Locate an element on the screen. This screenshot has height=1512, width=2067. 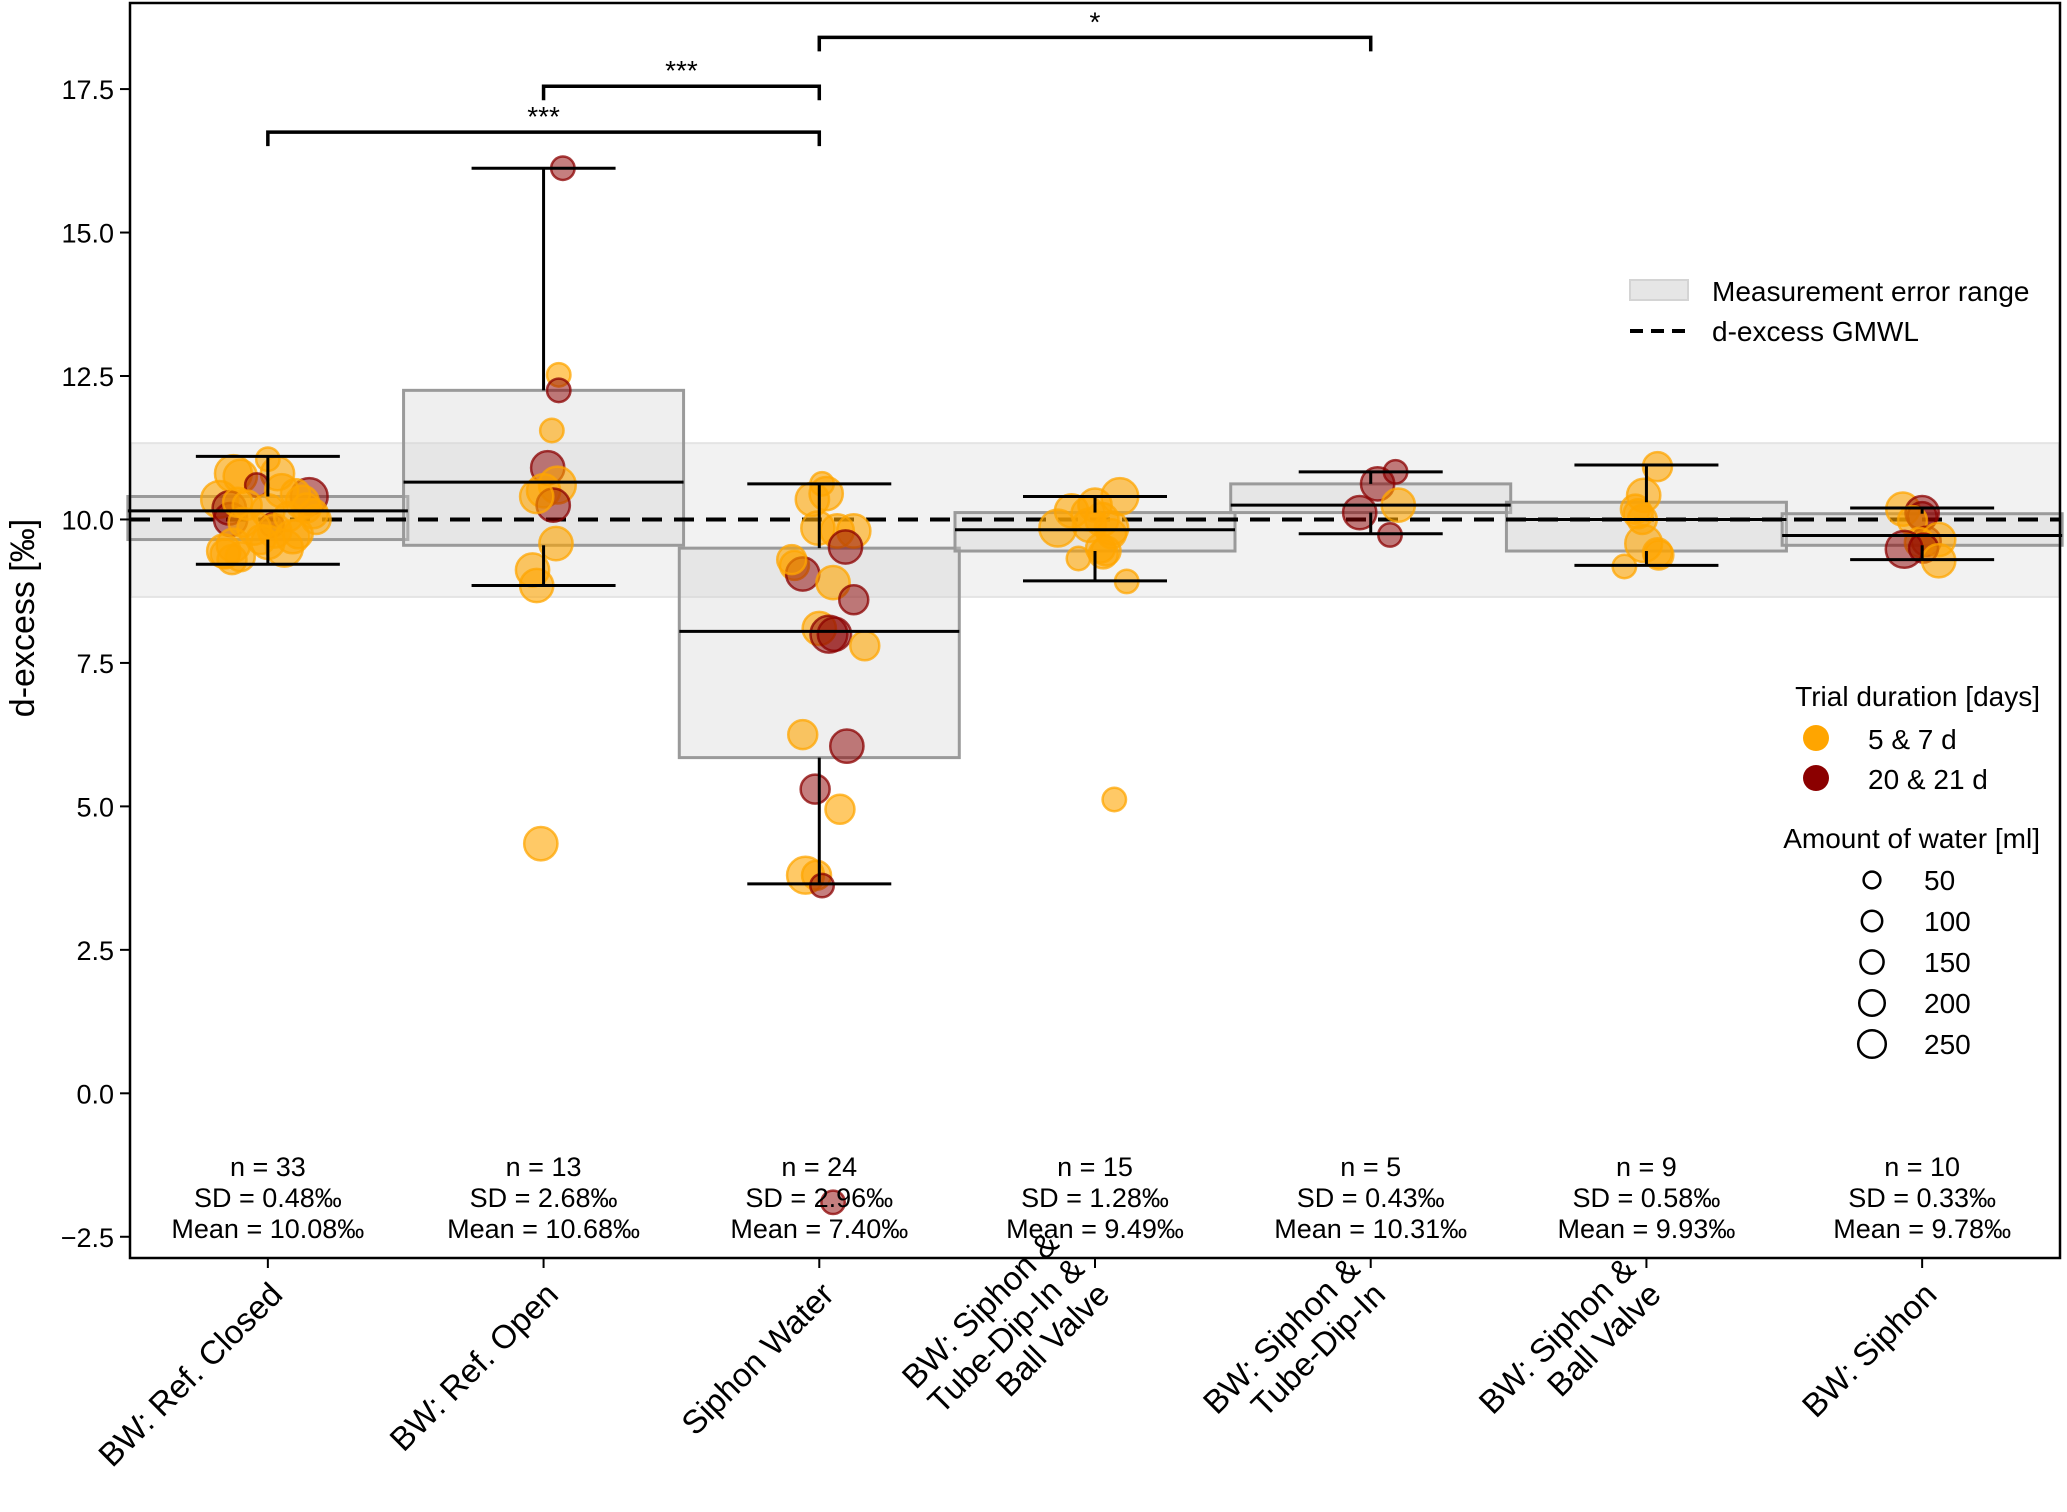
legend-band-swatch is located at coordinates (1659, 290).